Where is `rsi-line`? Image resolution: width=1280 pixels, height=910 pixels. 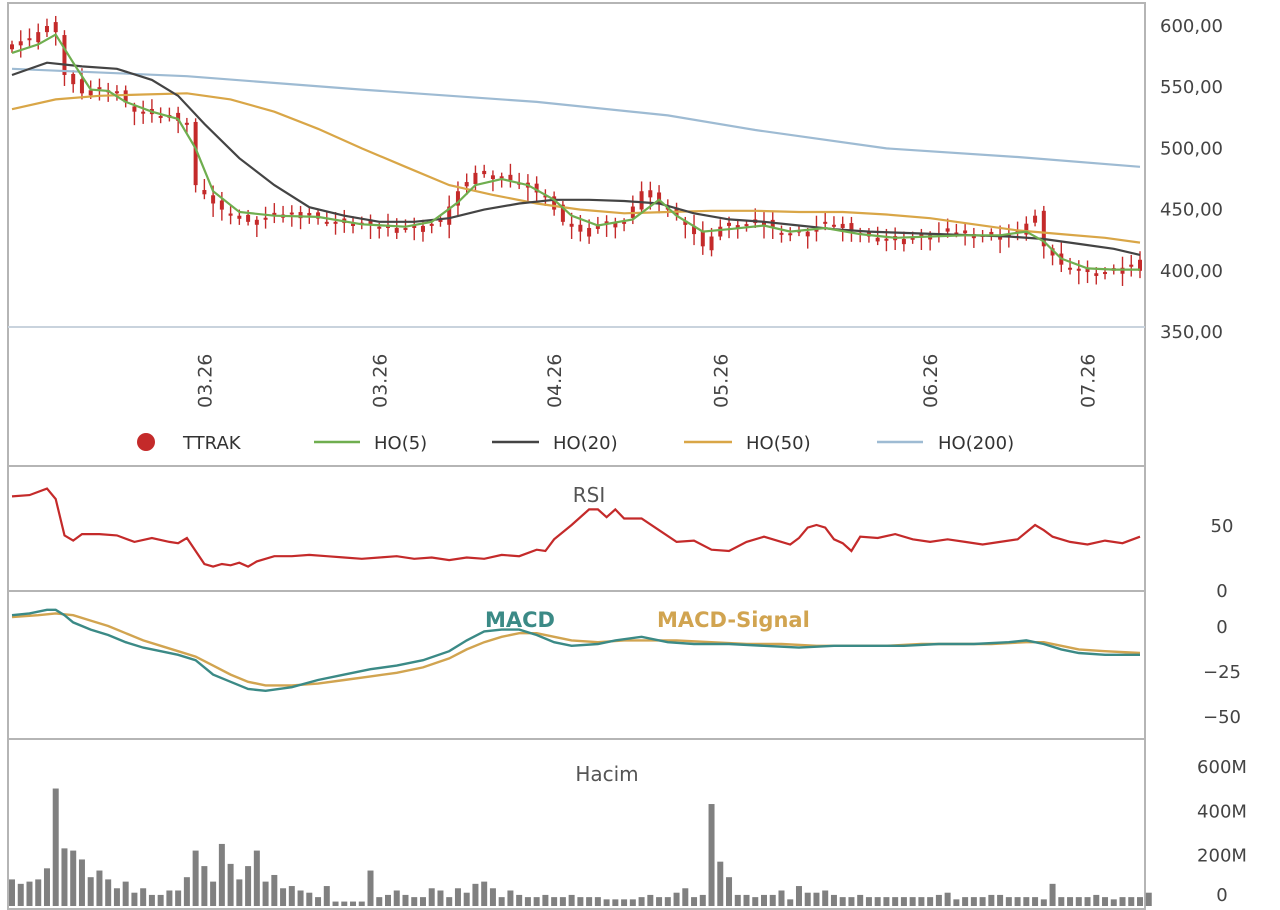
rsi-line is located at coordinates (576, 527).